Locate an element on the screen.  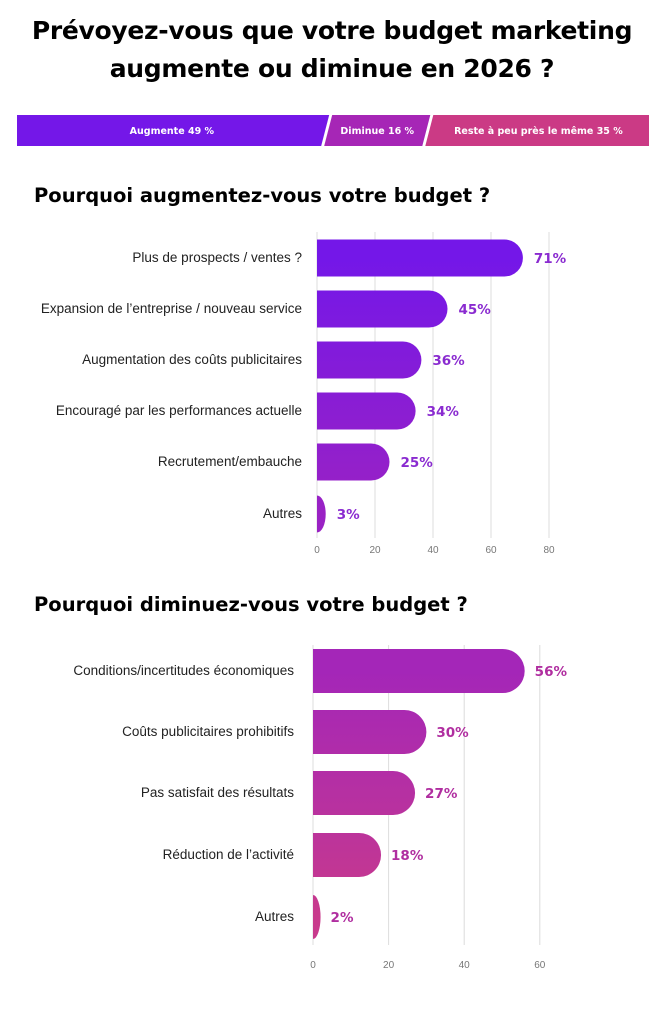
category-label: Pas satisfait des résultats is located at coordinates (217, 792).